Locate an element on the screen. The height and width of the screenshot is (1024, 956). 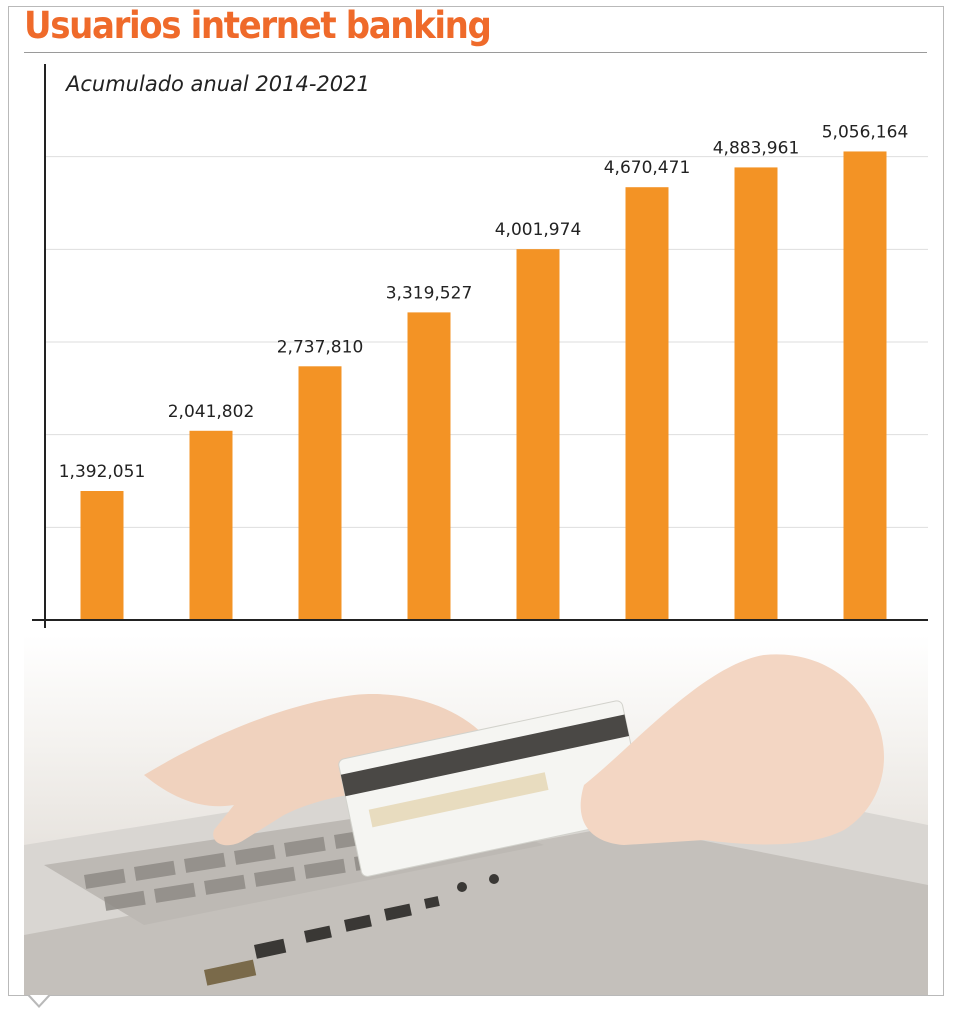
bar-2014 is located at coordinates (102, 555).